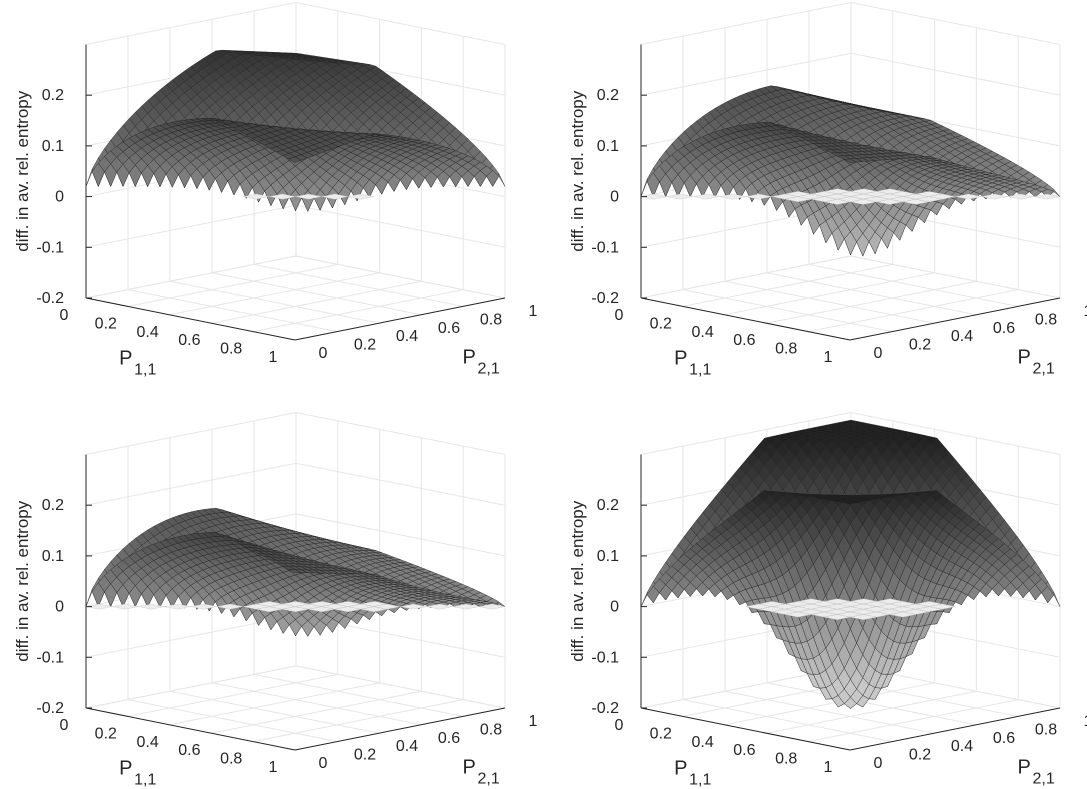 The height and width of the screenshot is (789, 1087). I want to click on zero-plane-face, so click(492, 606).